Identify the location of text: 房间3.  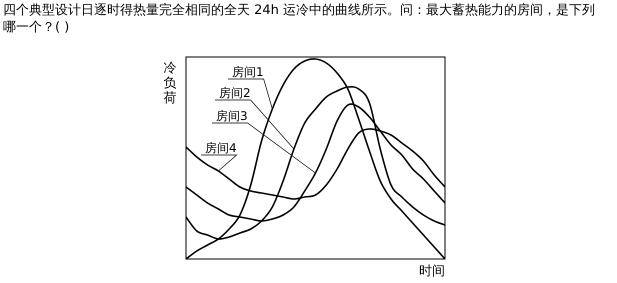
(232, 116).